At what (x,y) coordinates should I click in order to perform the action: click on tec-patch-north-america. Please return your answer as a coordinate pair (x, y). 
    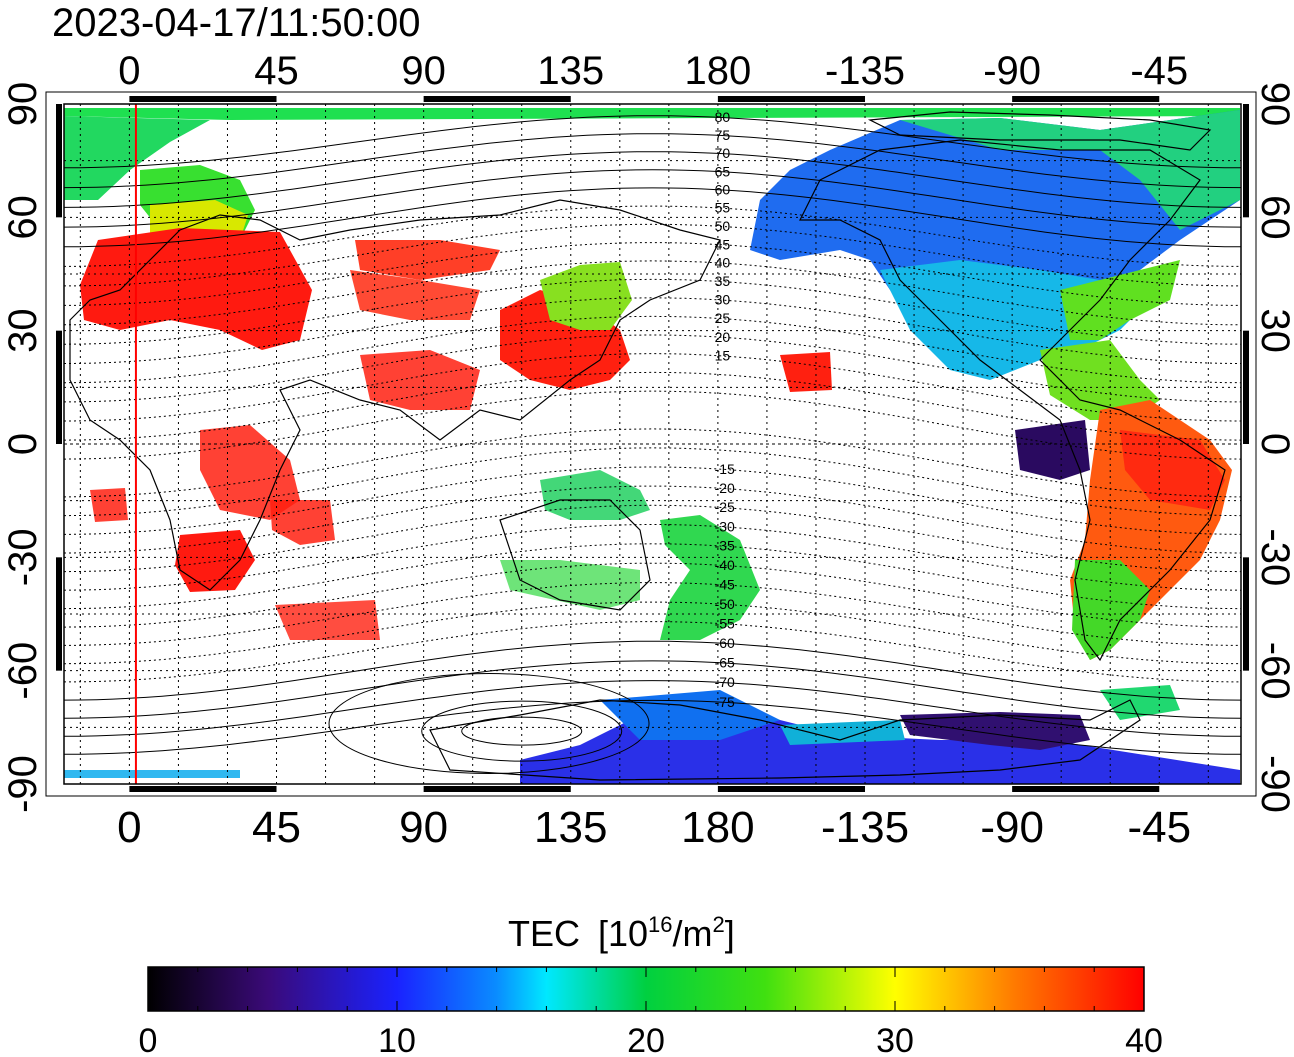
    Looking at the image, I should click on (995, 240).